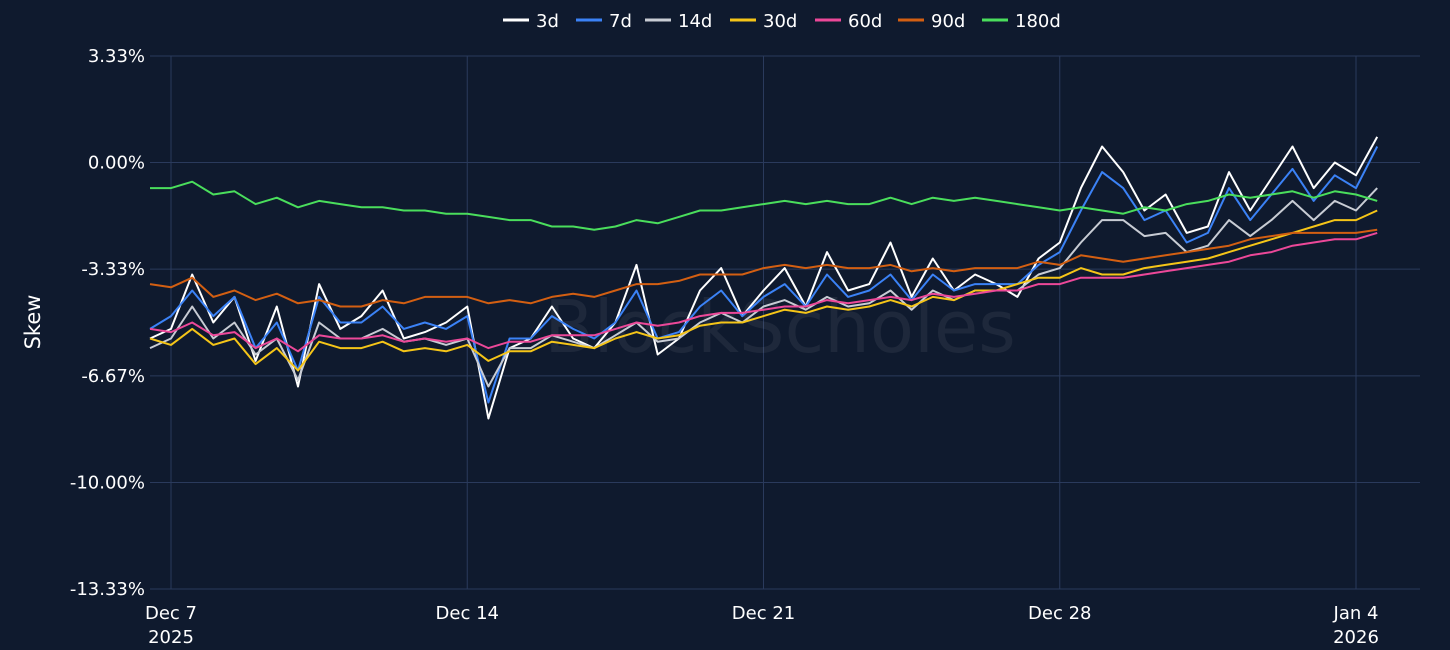 The width and height of the screenshot is (1450, 650). Describe the element at coordinates (171, 637) in the screenshot. I see `x-tick-year-label: 2025` at that location.